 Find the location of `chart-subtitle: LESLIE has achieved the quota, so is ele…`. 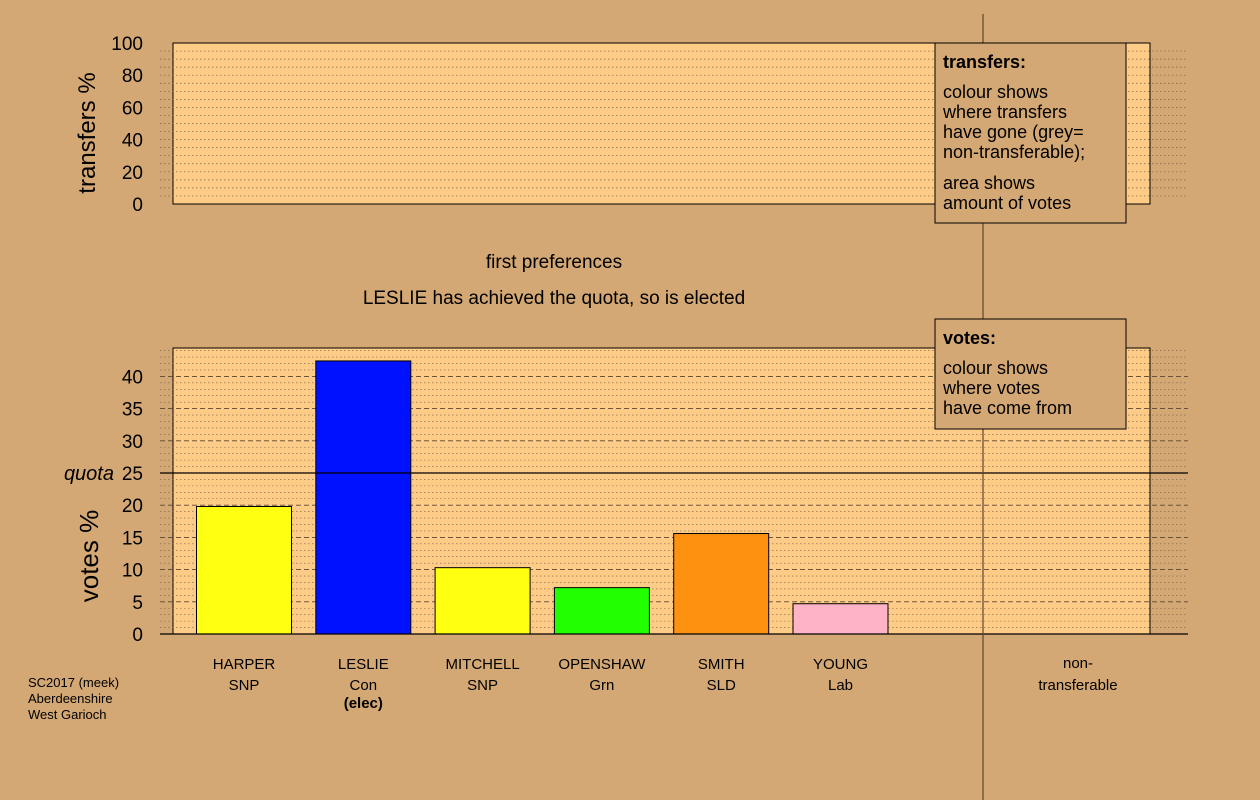

chart-subtitle: LESLIE has achieved the quota, so is ele… is located at coordinates (554, 298).